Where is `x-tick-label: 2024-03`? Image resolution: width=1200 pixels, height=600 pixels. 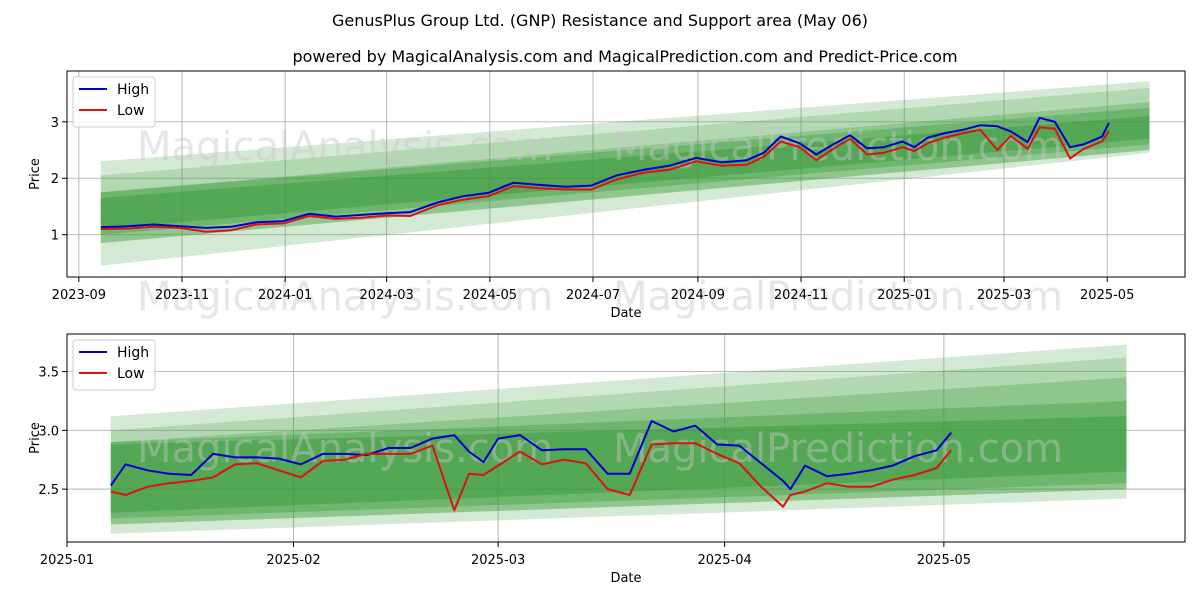 x-tick-label: 2024-03 is located at coordinates (387, 295).